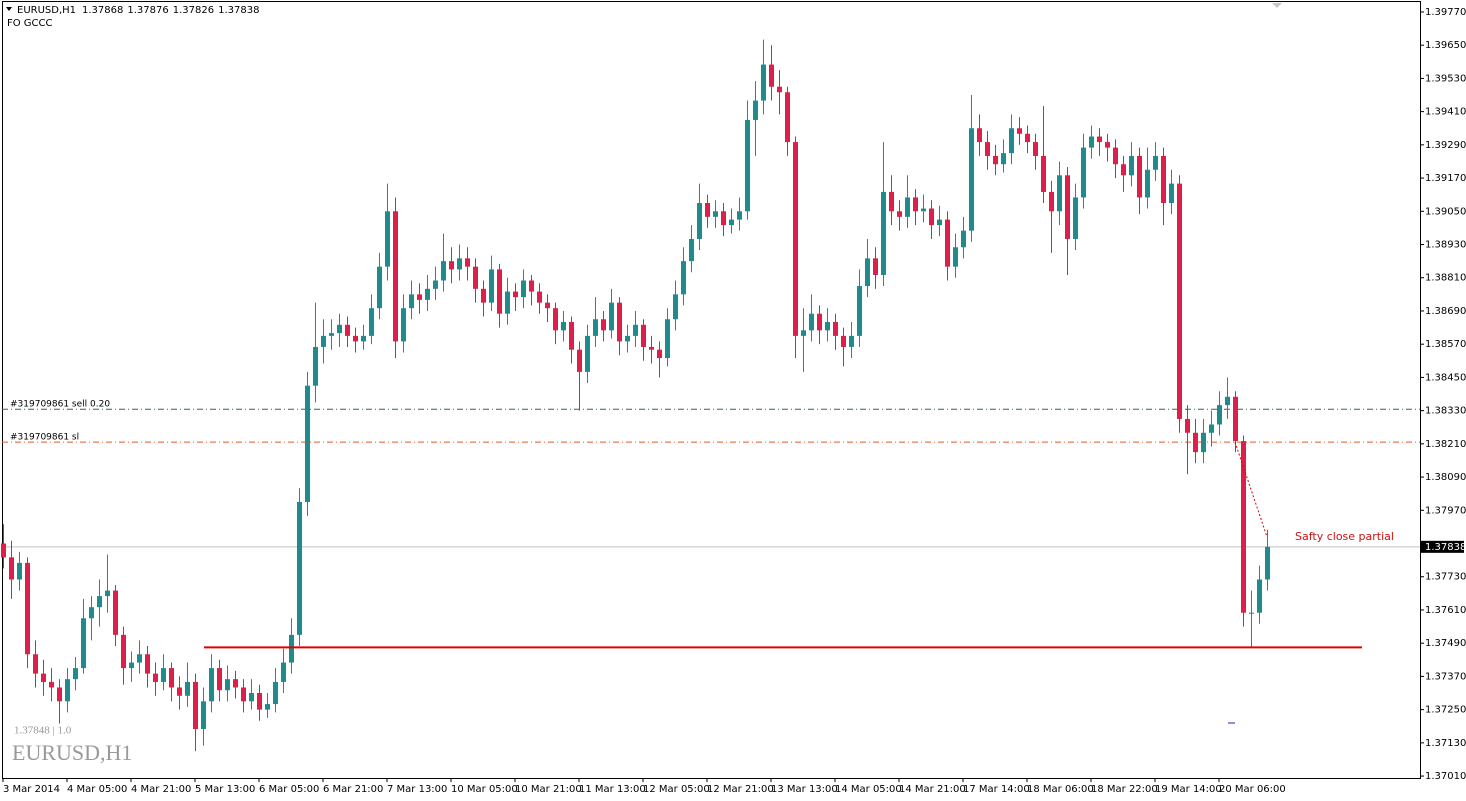  I want to click on x-tick-label: 4 Mar 21:00, so click(161, 789).